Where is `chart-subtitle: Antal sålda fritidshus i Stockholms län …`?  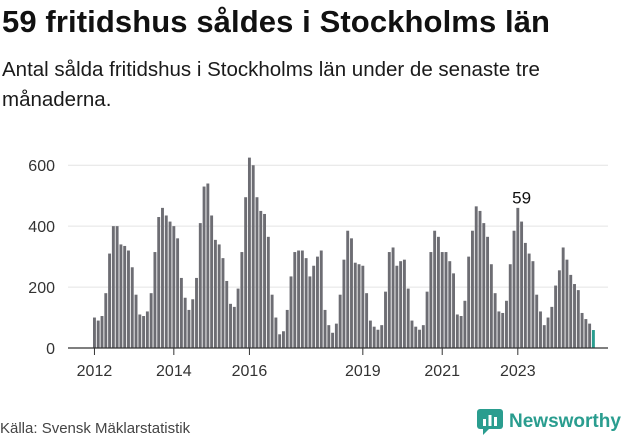 chart-subtitle: Antal sålda fritidshus i Stockholms län … is located at coordinates (271, 84).